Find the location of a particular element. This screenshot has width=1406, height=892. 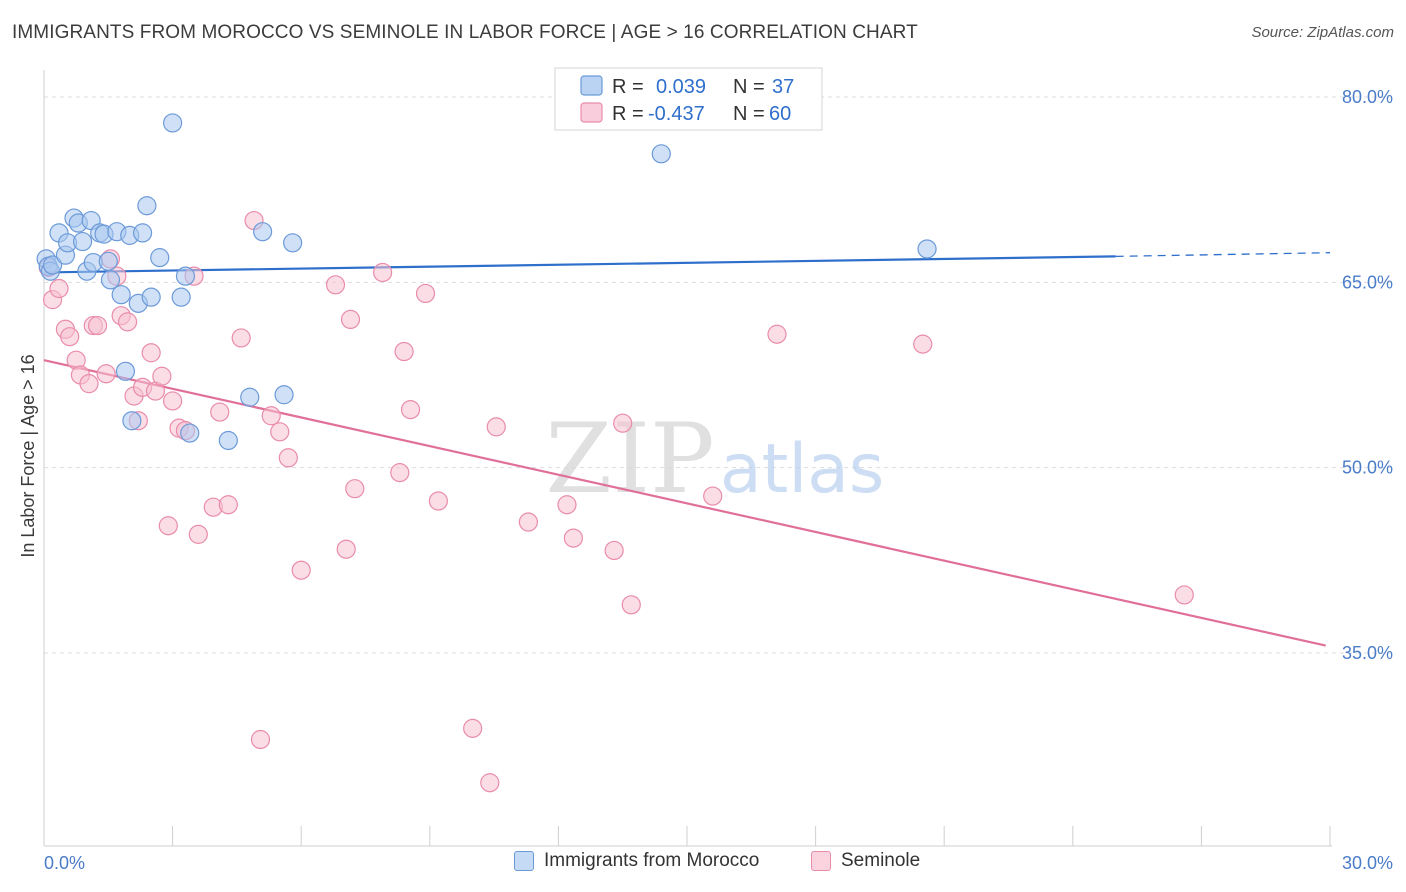

legend-label-morocco: Immigrants from Morocco is located at coordinates (652, 860).